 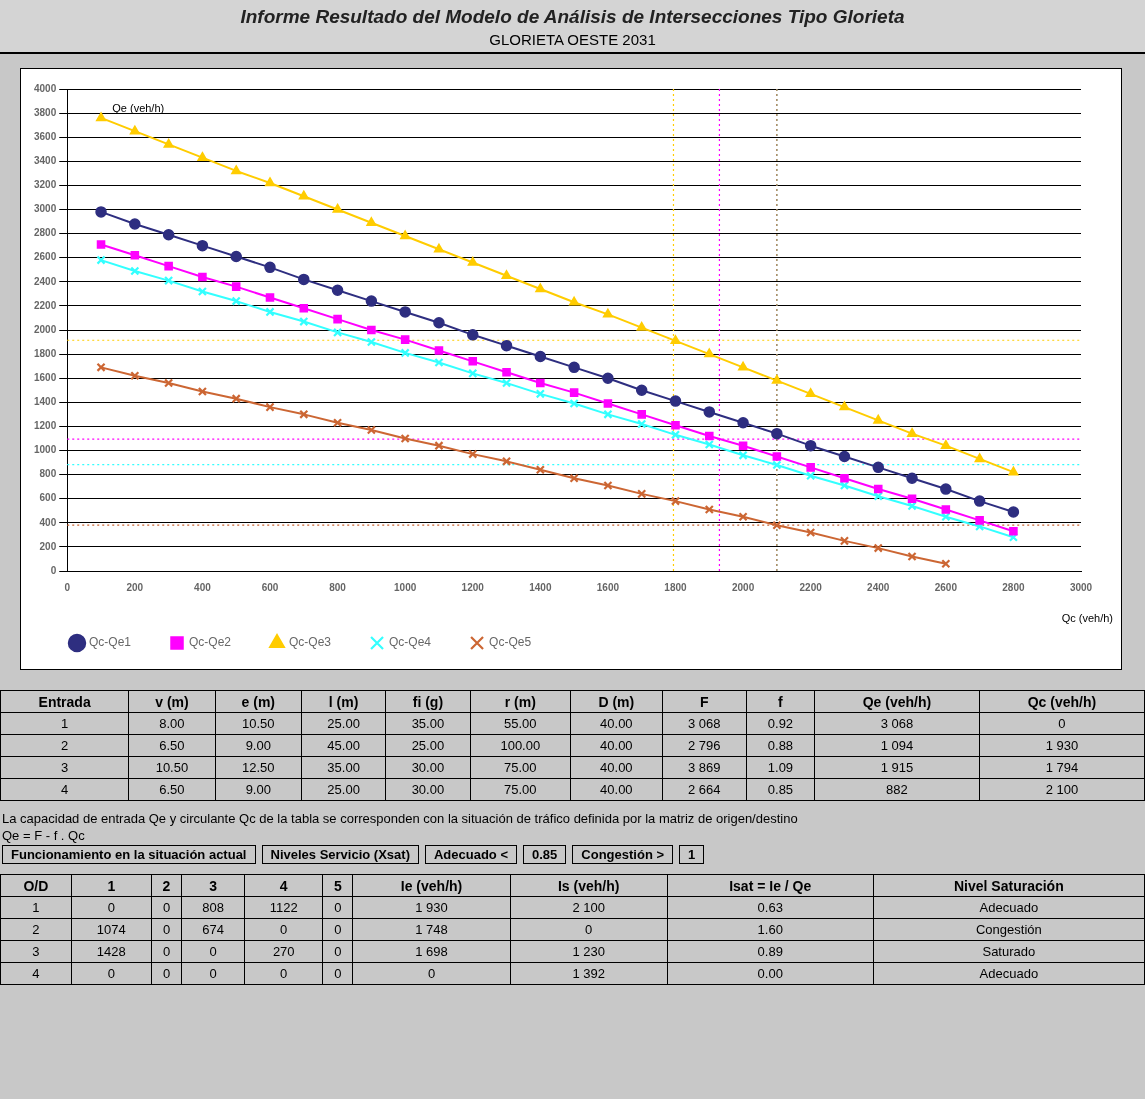 What do you see at coordinates (48, 522) in the screenshot?
I see `y-tick-label: 400` at bounding box center [48, 522].